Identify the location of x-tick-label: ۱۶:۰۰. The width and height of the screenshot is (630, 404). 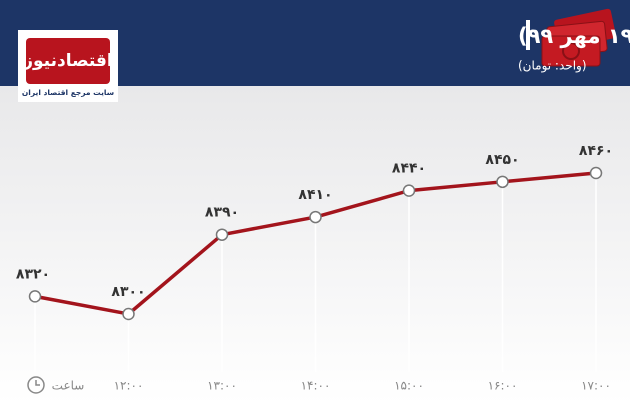
(503, 386).